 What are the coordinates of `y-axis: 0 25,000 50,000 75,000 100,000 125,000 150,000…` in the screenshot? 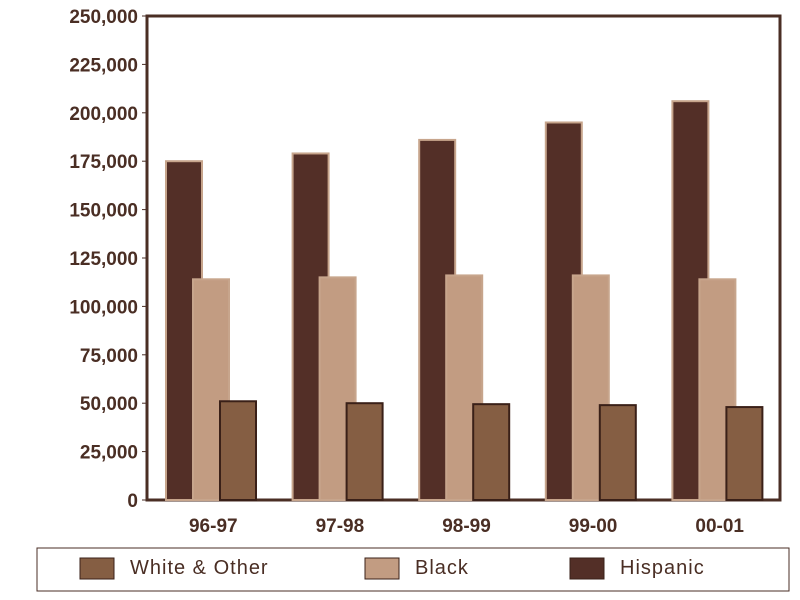 It's located at (108, 259).